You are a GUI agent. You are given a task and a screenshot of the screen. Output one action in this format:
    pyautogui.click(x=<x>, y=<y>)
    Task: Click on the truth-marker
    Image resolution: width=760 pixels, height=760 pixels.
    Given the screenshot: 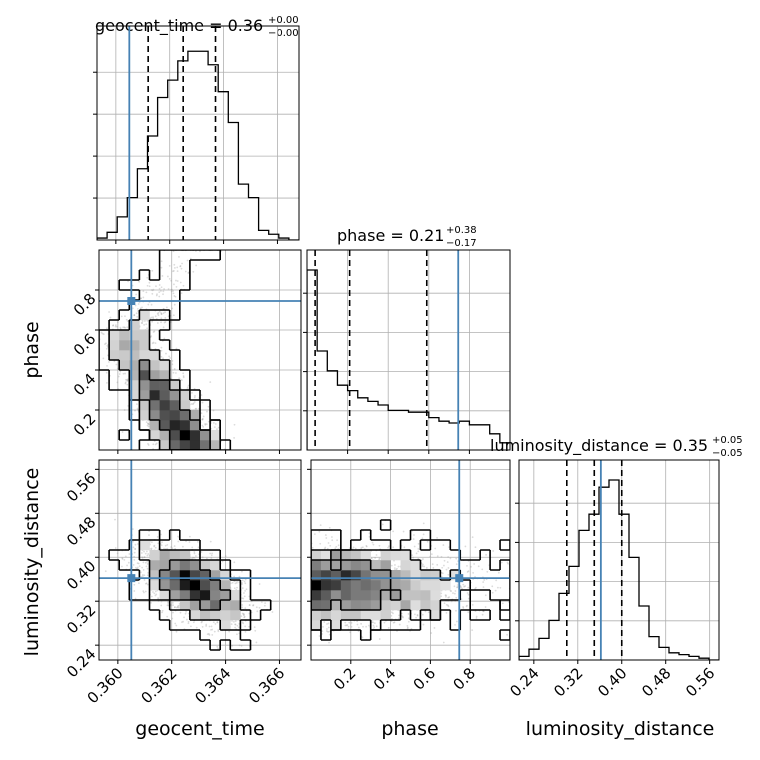 What is the action you would take?
    pyautogui.click(x=131, y=301)
    